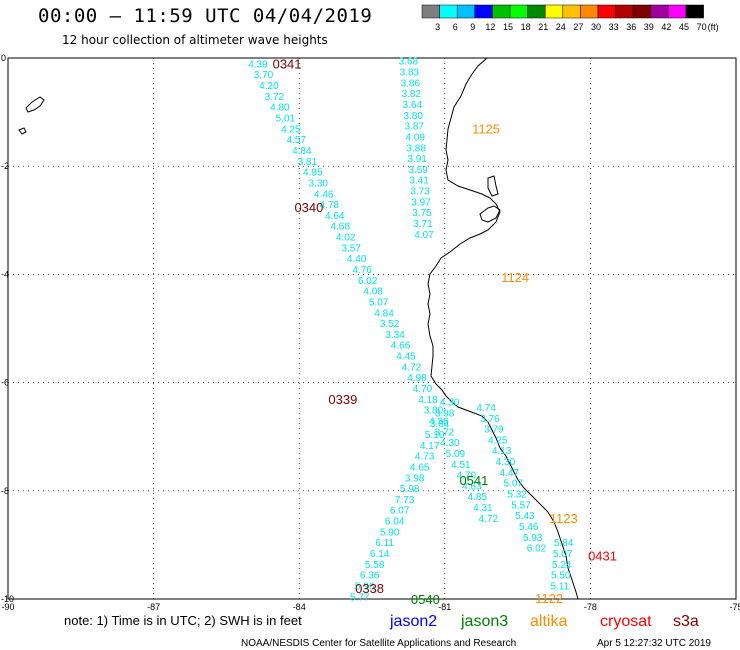  Describe the element at coordinates (5, 166) in the screenshot. I see `y-tick-label: -2` at that location.